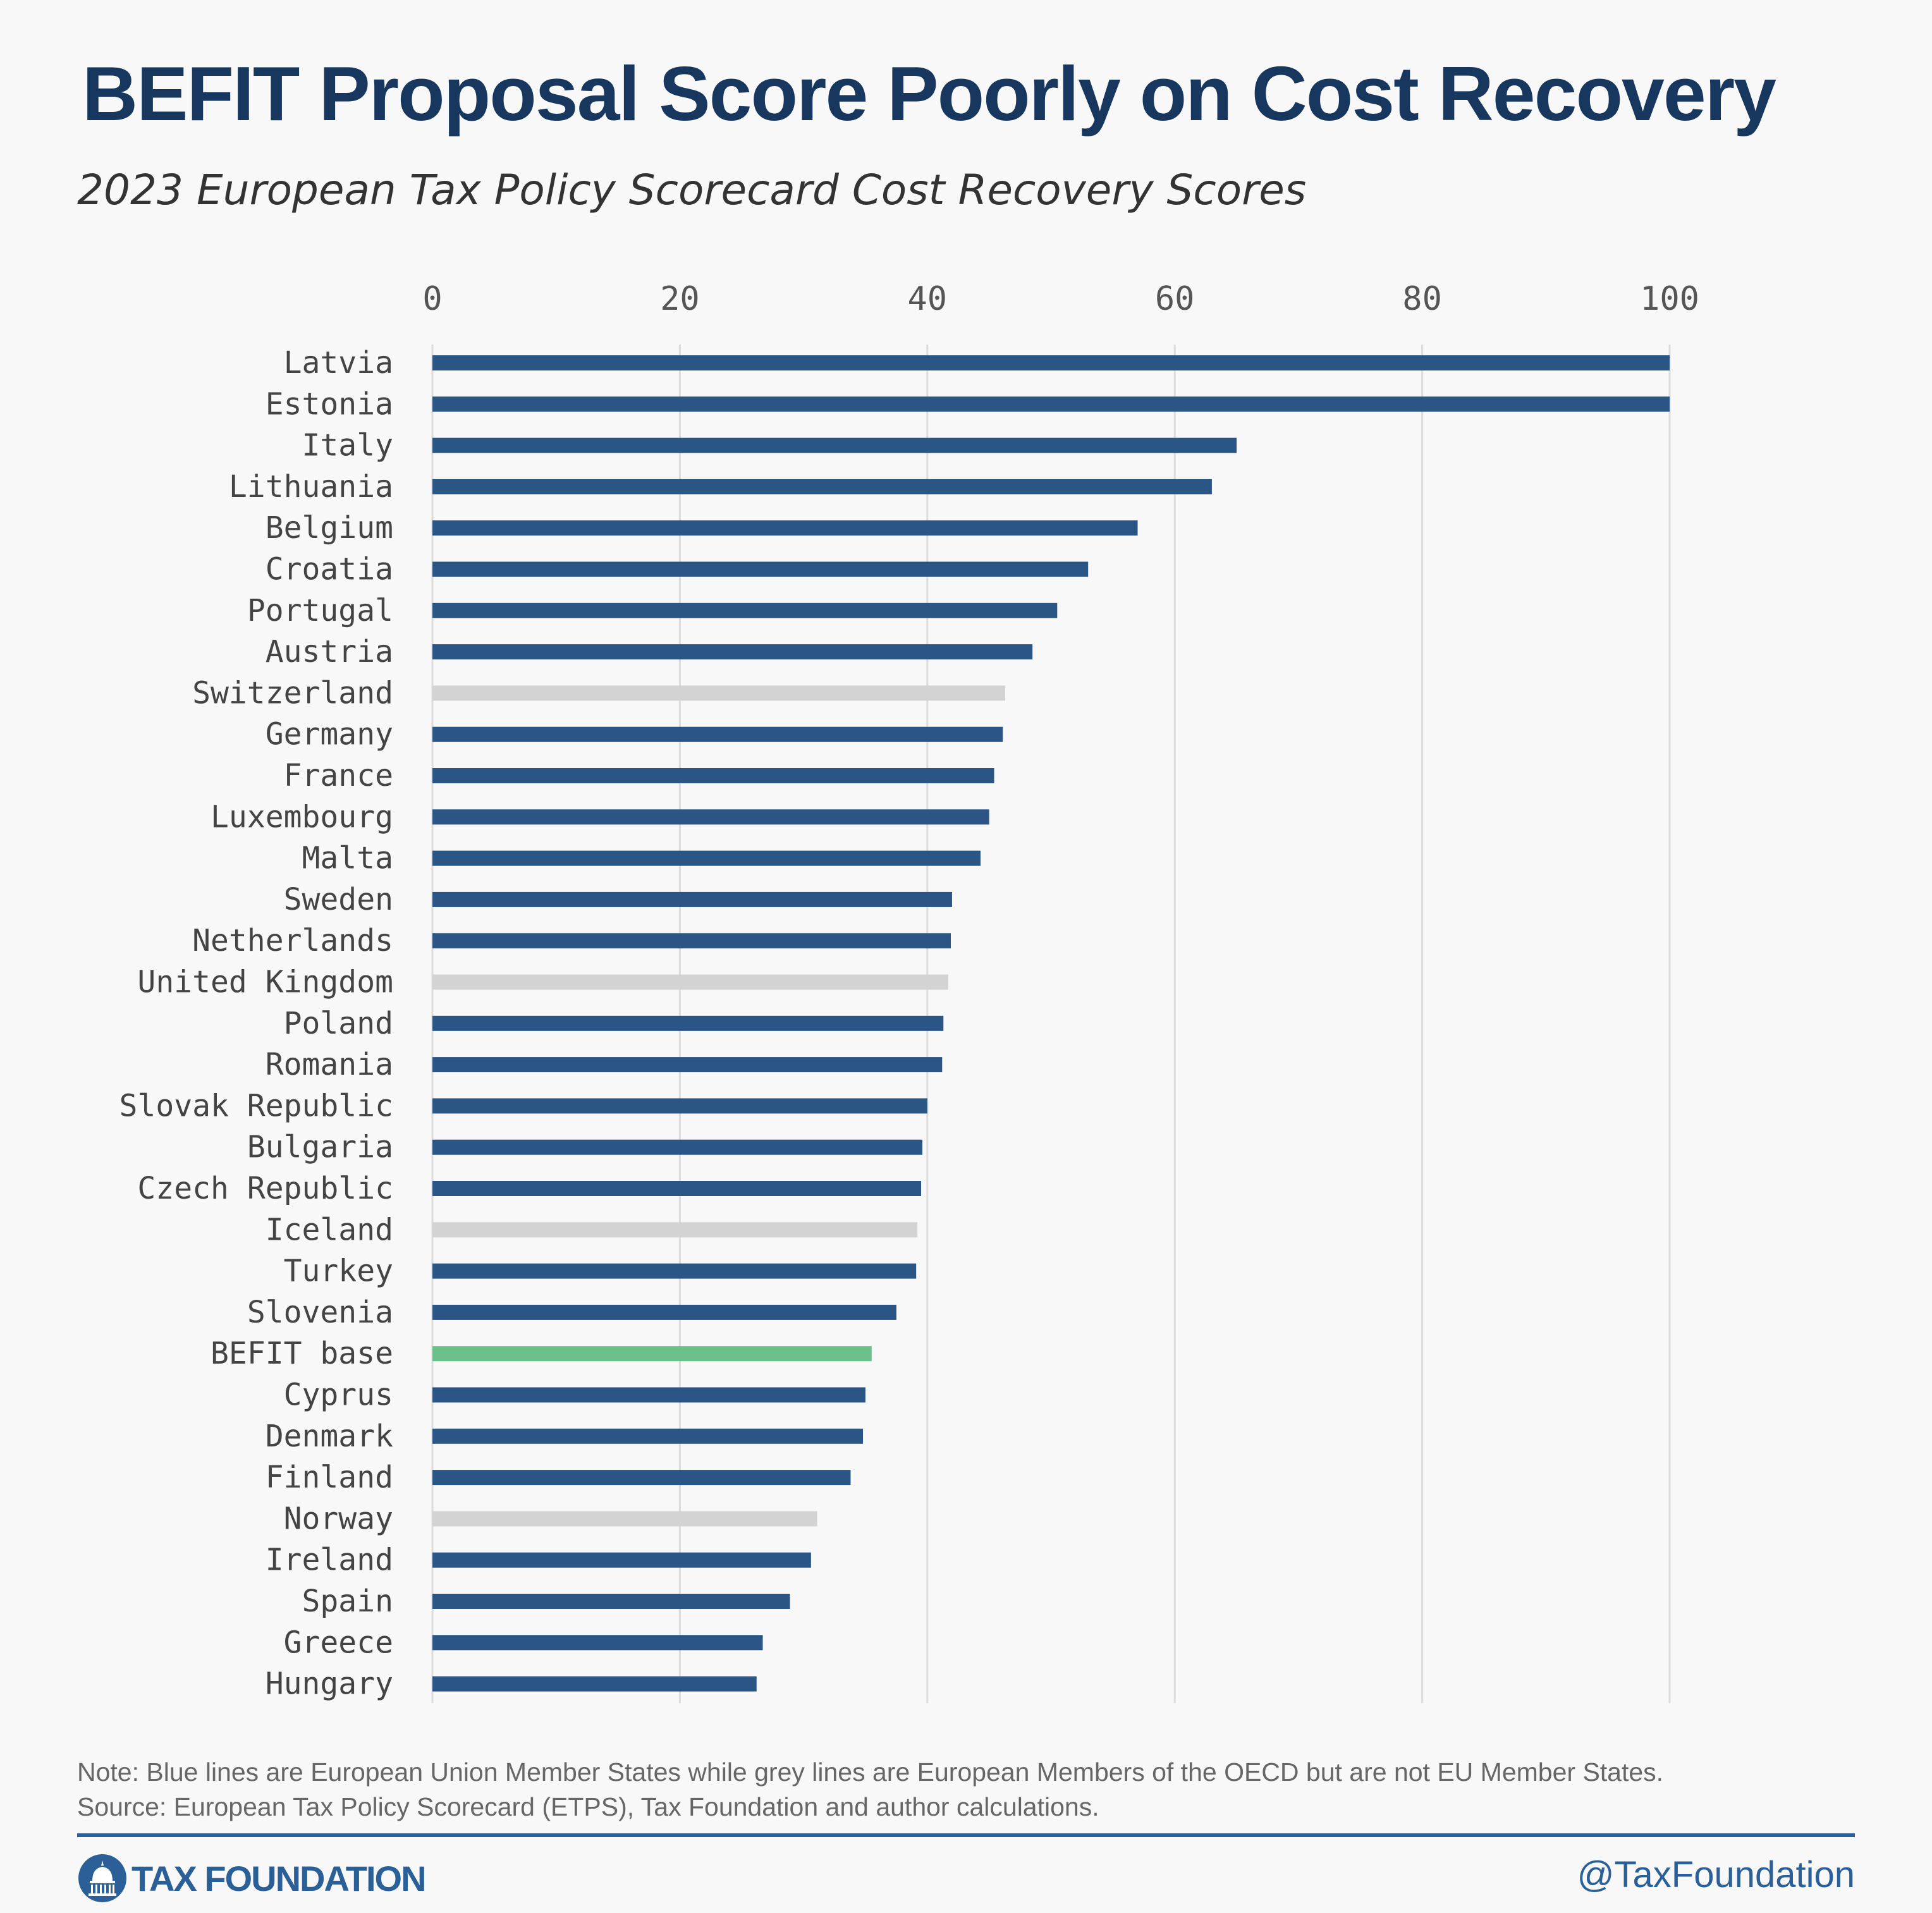  Describe the element at coordinates (338, 1642) in the screenshot. I see `category-label: Greece` at that location.